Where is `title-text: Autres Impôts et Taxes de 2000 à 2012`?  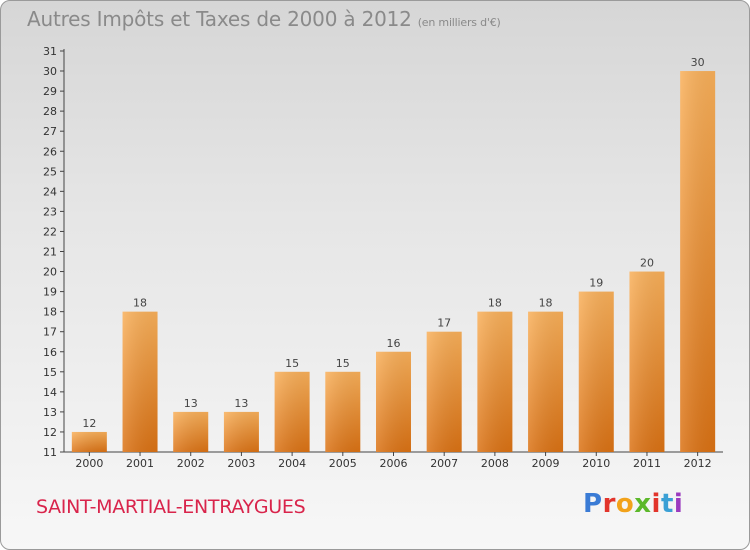
title-text: Autres Impôts et Taxes de 2000 à 2012 is located at coordinates (219, 19).